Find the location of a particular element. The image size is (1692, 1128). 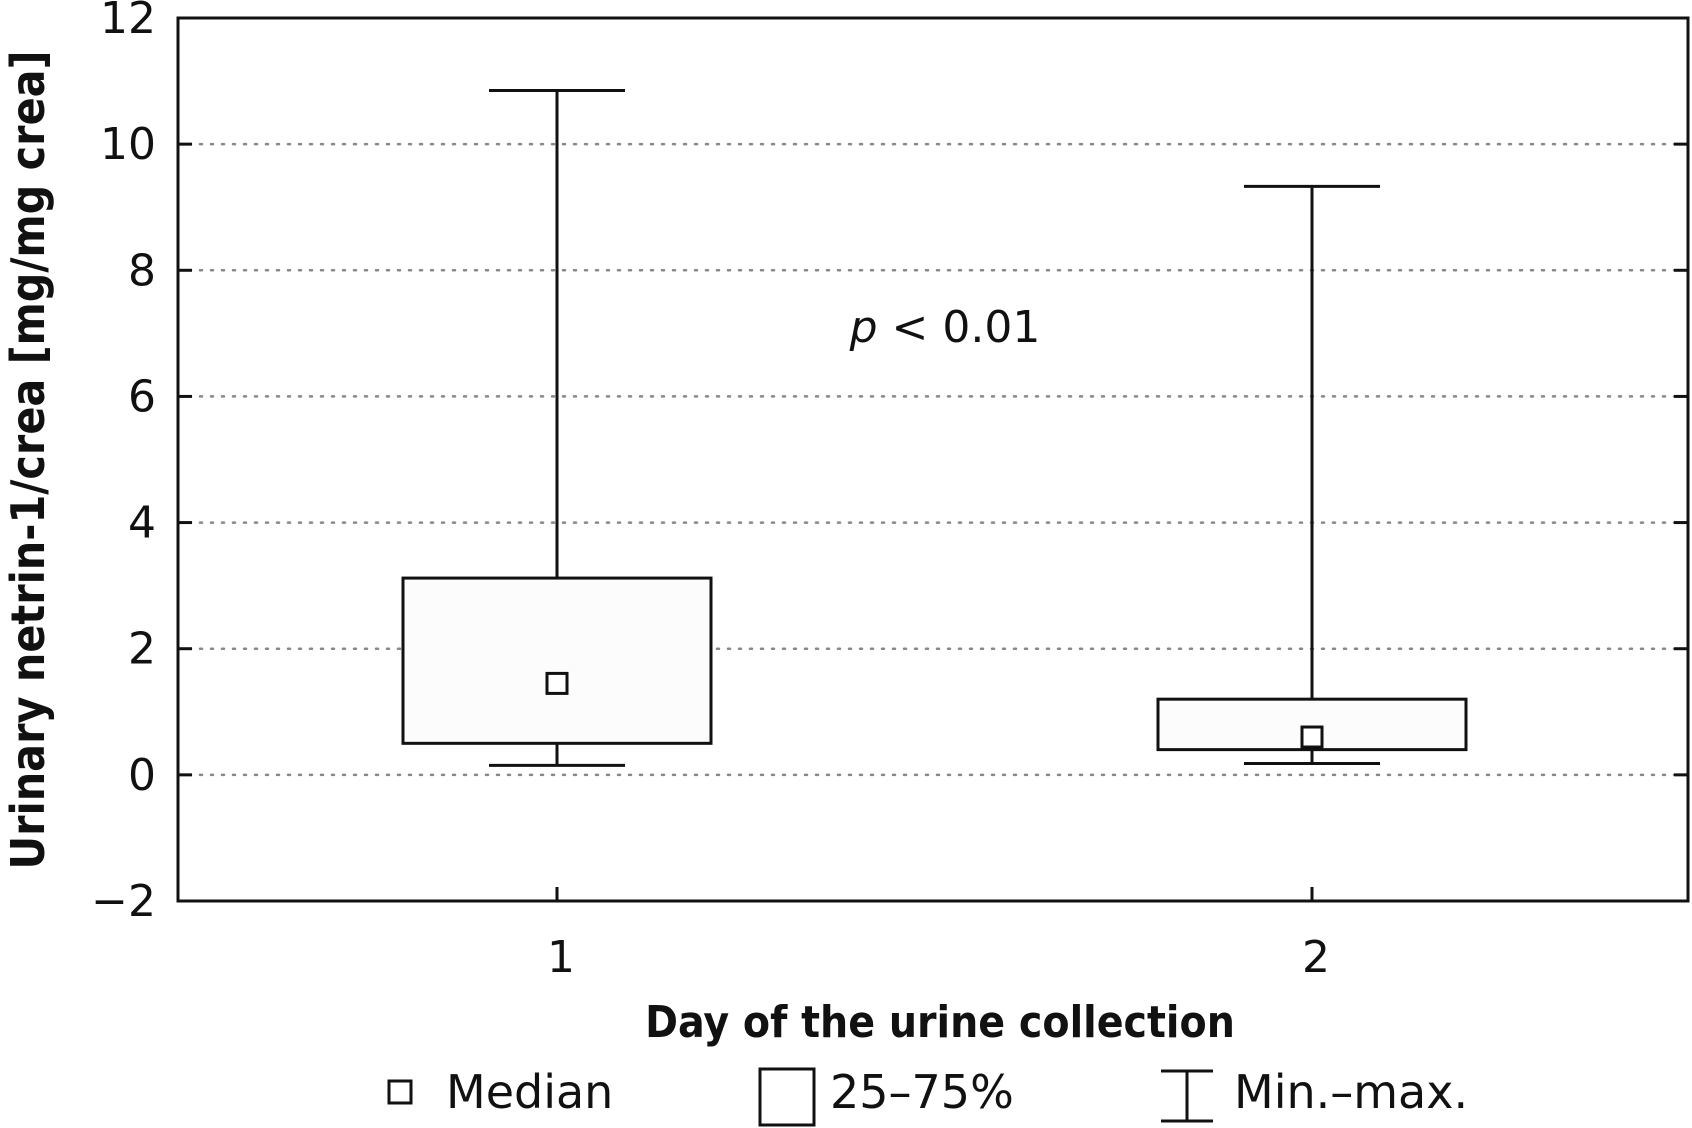

legend-median-label: Median is located at coordinates (529, 1092).